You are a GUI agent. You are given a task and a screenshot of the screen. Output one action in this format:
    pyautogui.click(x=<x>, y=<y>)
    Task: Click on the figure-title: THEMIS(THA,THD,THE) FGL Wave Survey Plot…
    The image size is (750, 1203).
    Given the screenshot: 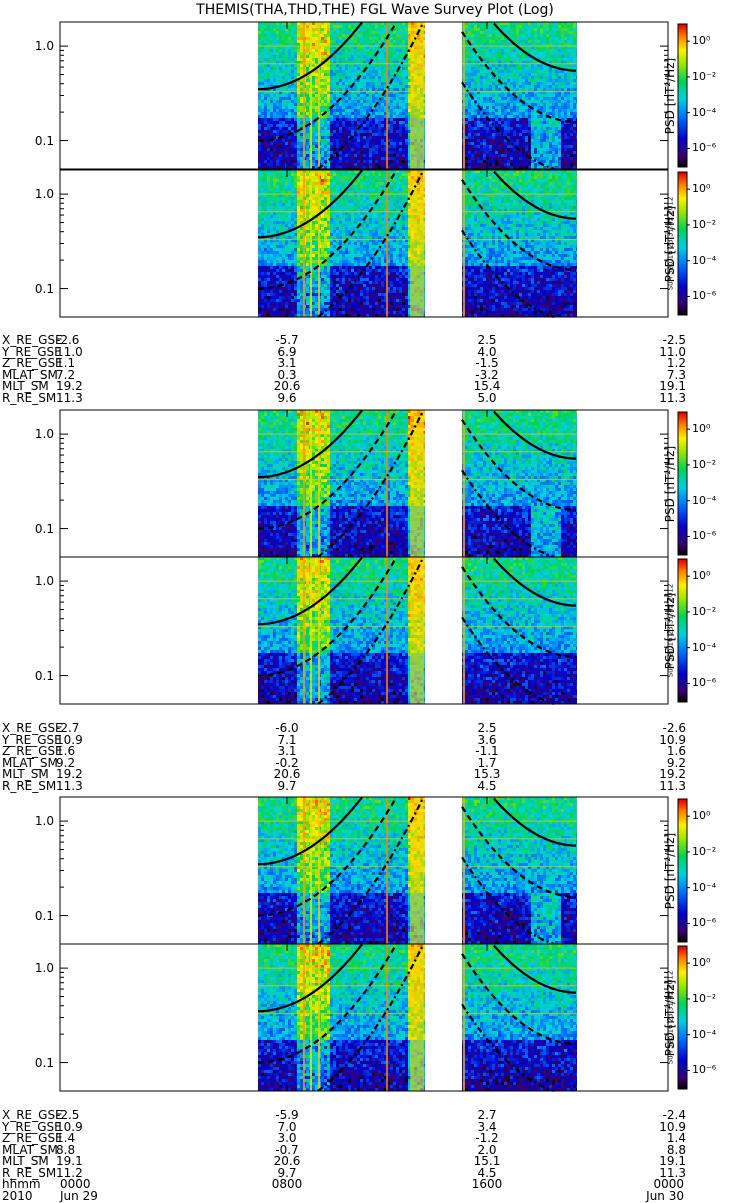 What is the action you would take?
    pyautogui.click(x=375, y=10)
    